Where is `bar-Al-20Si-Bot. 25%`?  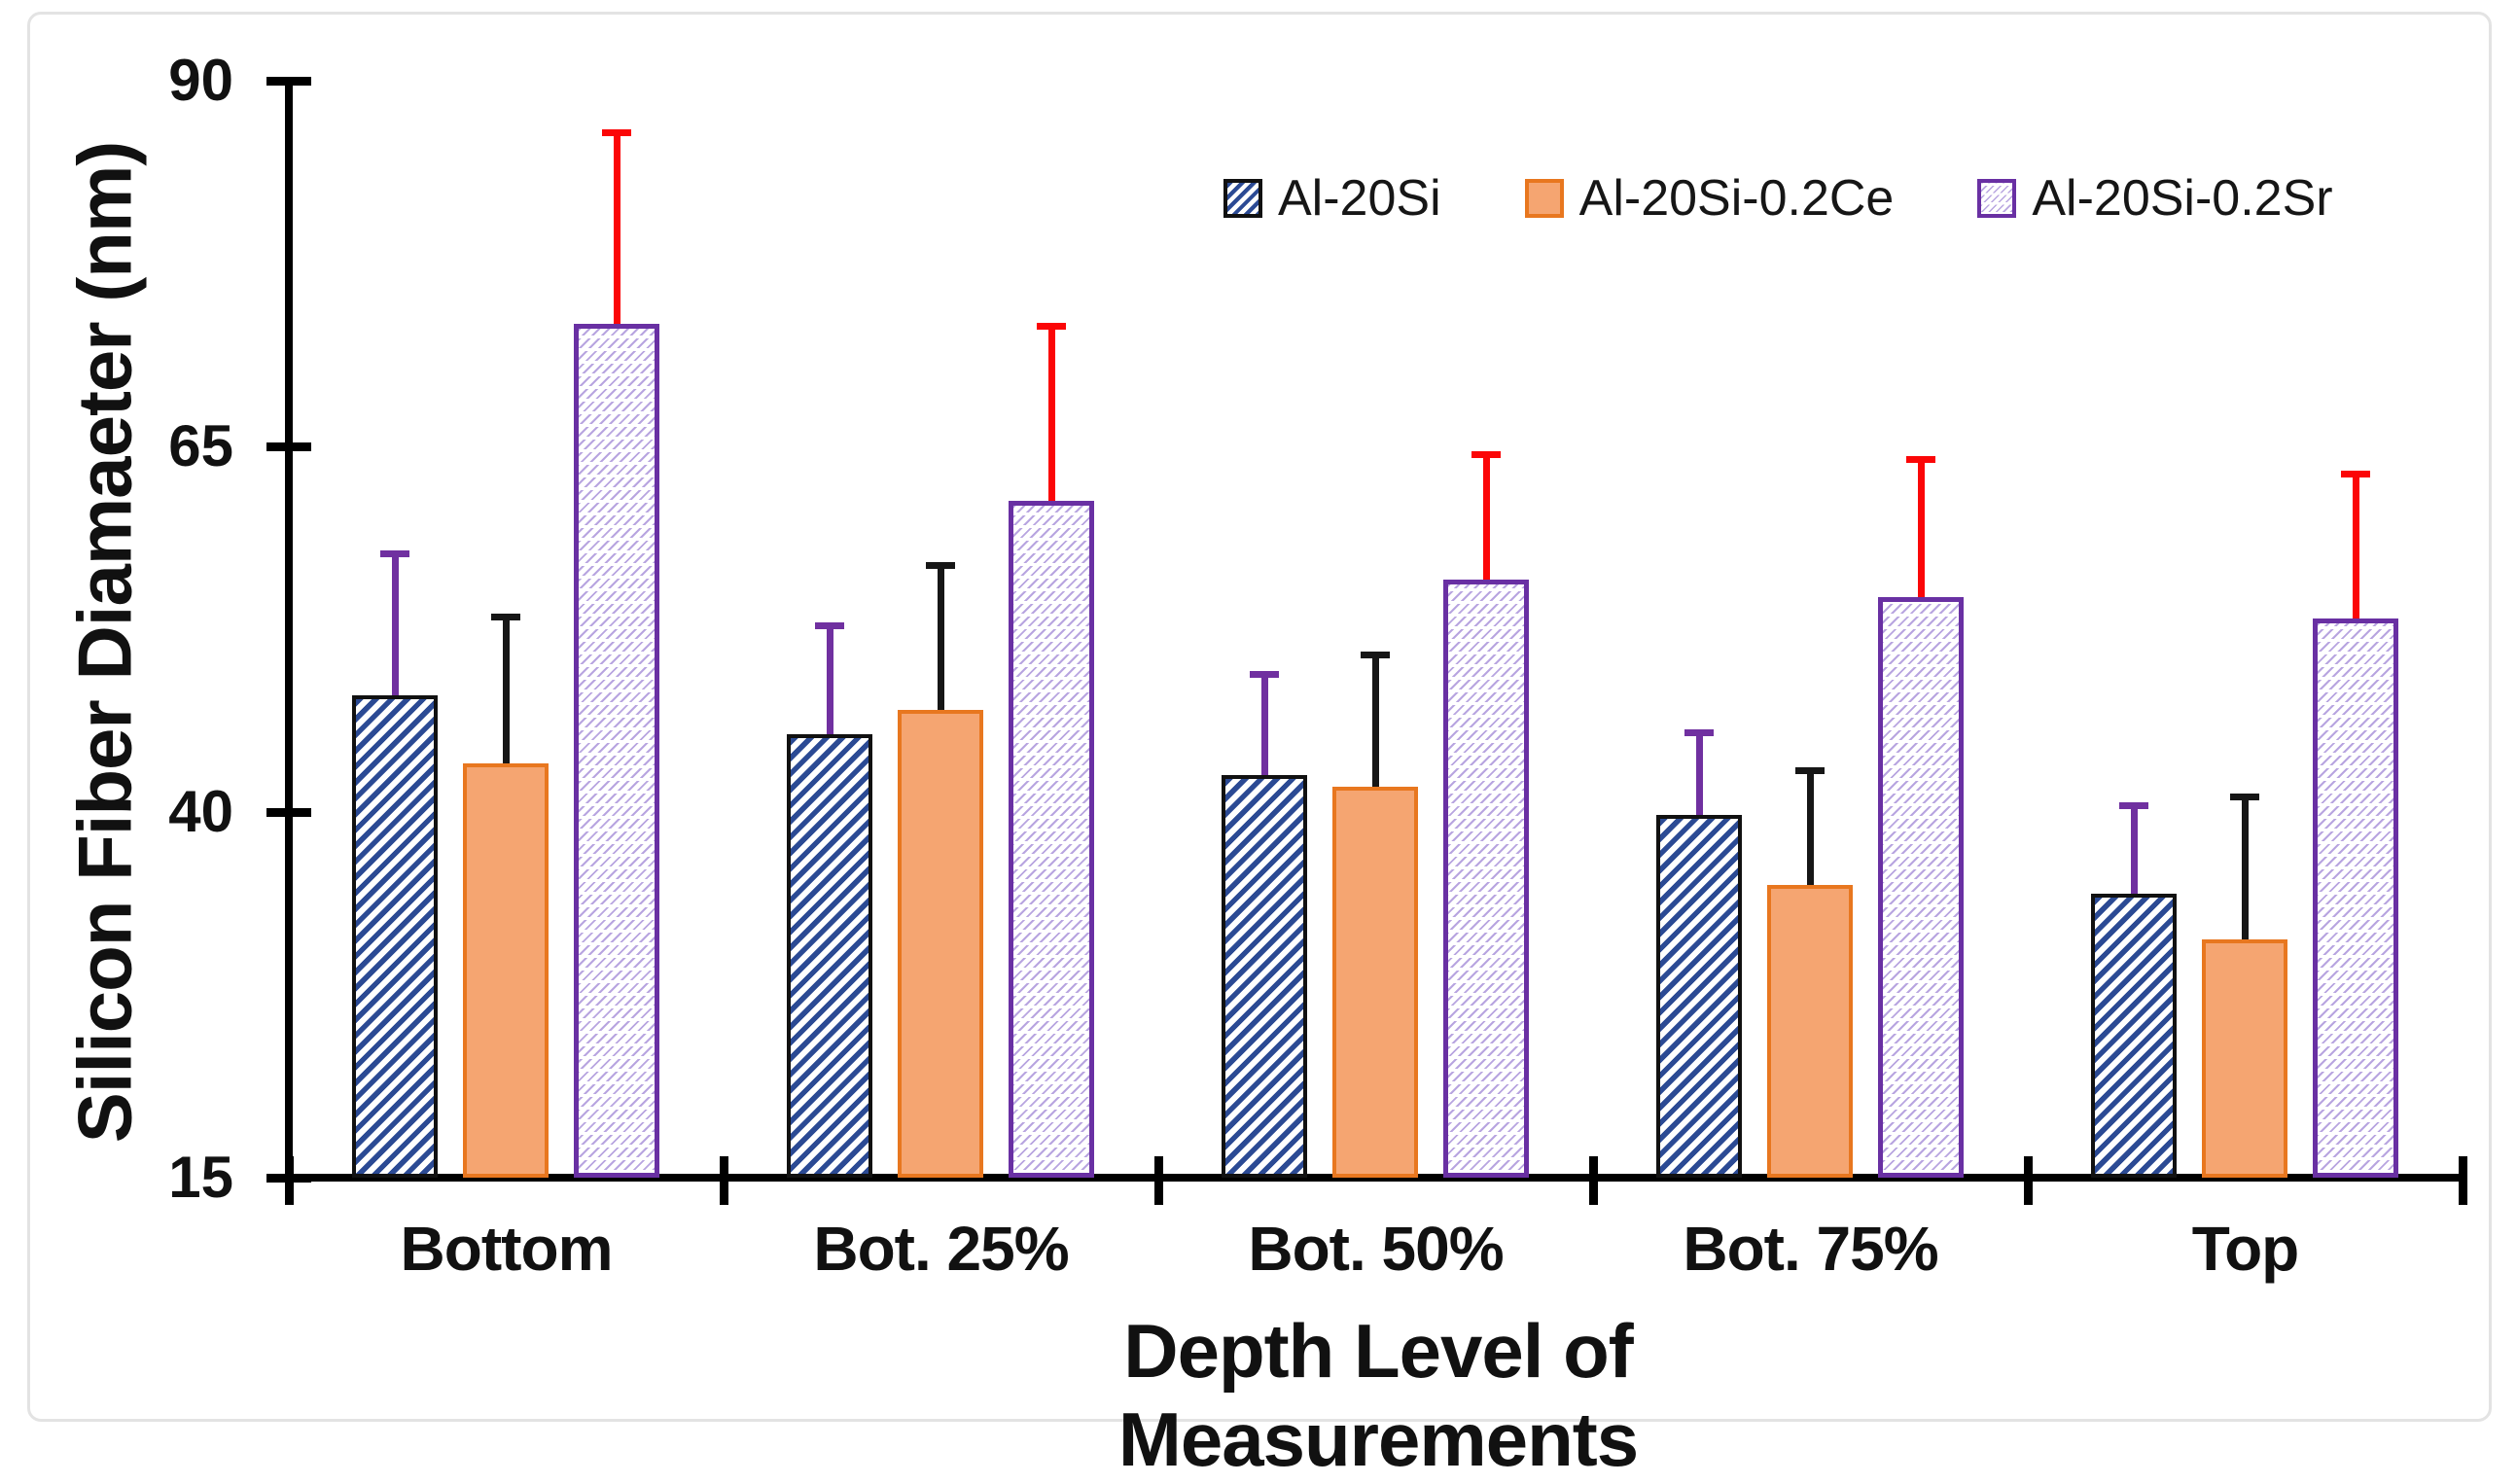
bar-Al-20Si-Bot. 25% is located at coordinates (829, 956).